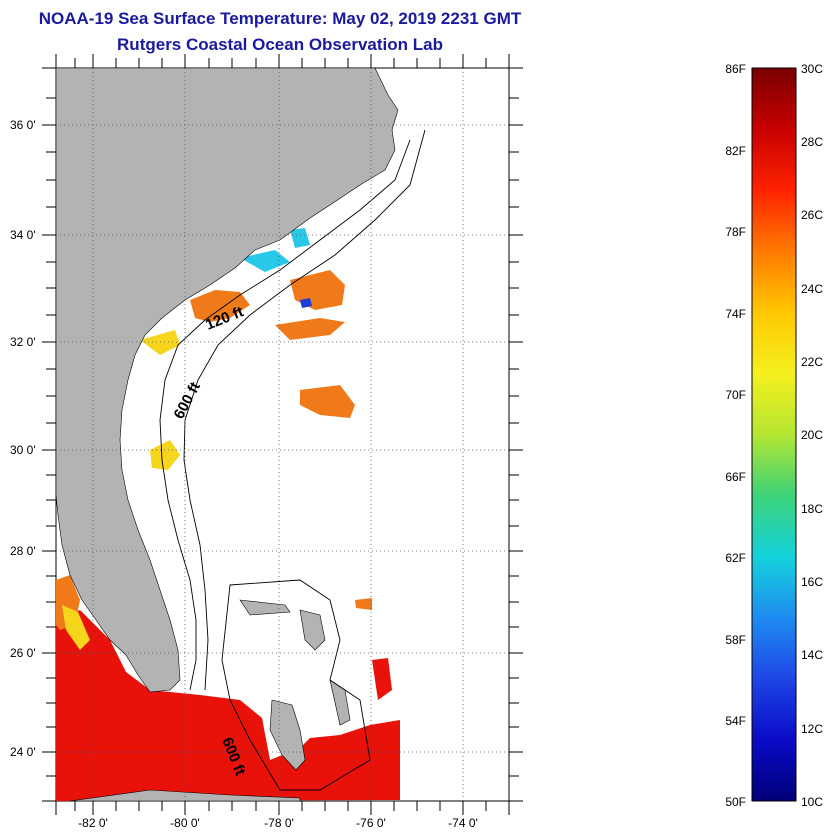 The image size is (833, 832). What do you see at coordinates (812, 802) in the screenshot?
I see `cb-label-10c: 10C` at bounding box center [812, 802].